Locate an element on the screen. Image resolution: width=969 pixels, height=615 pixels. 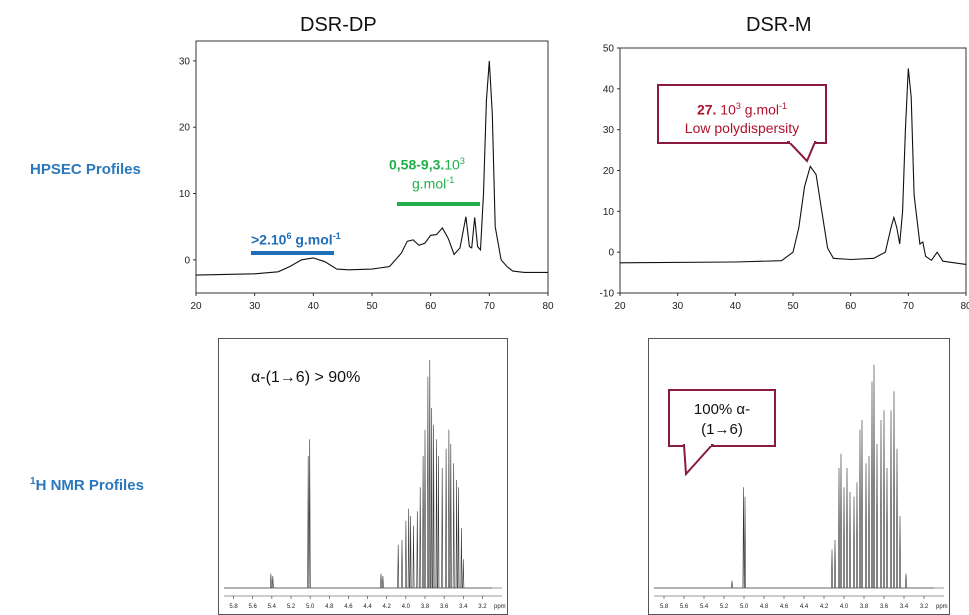
low-mw-annotation-line1: 0,58-9,3.103 is located at coordinates (427, 164).